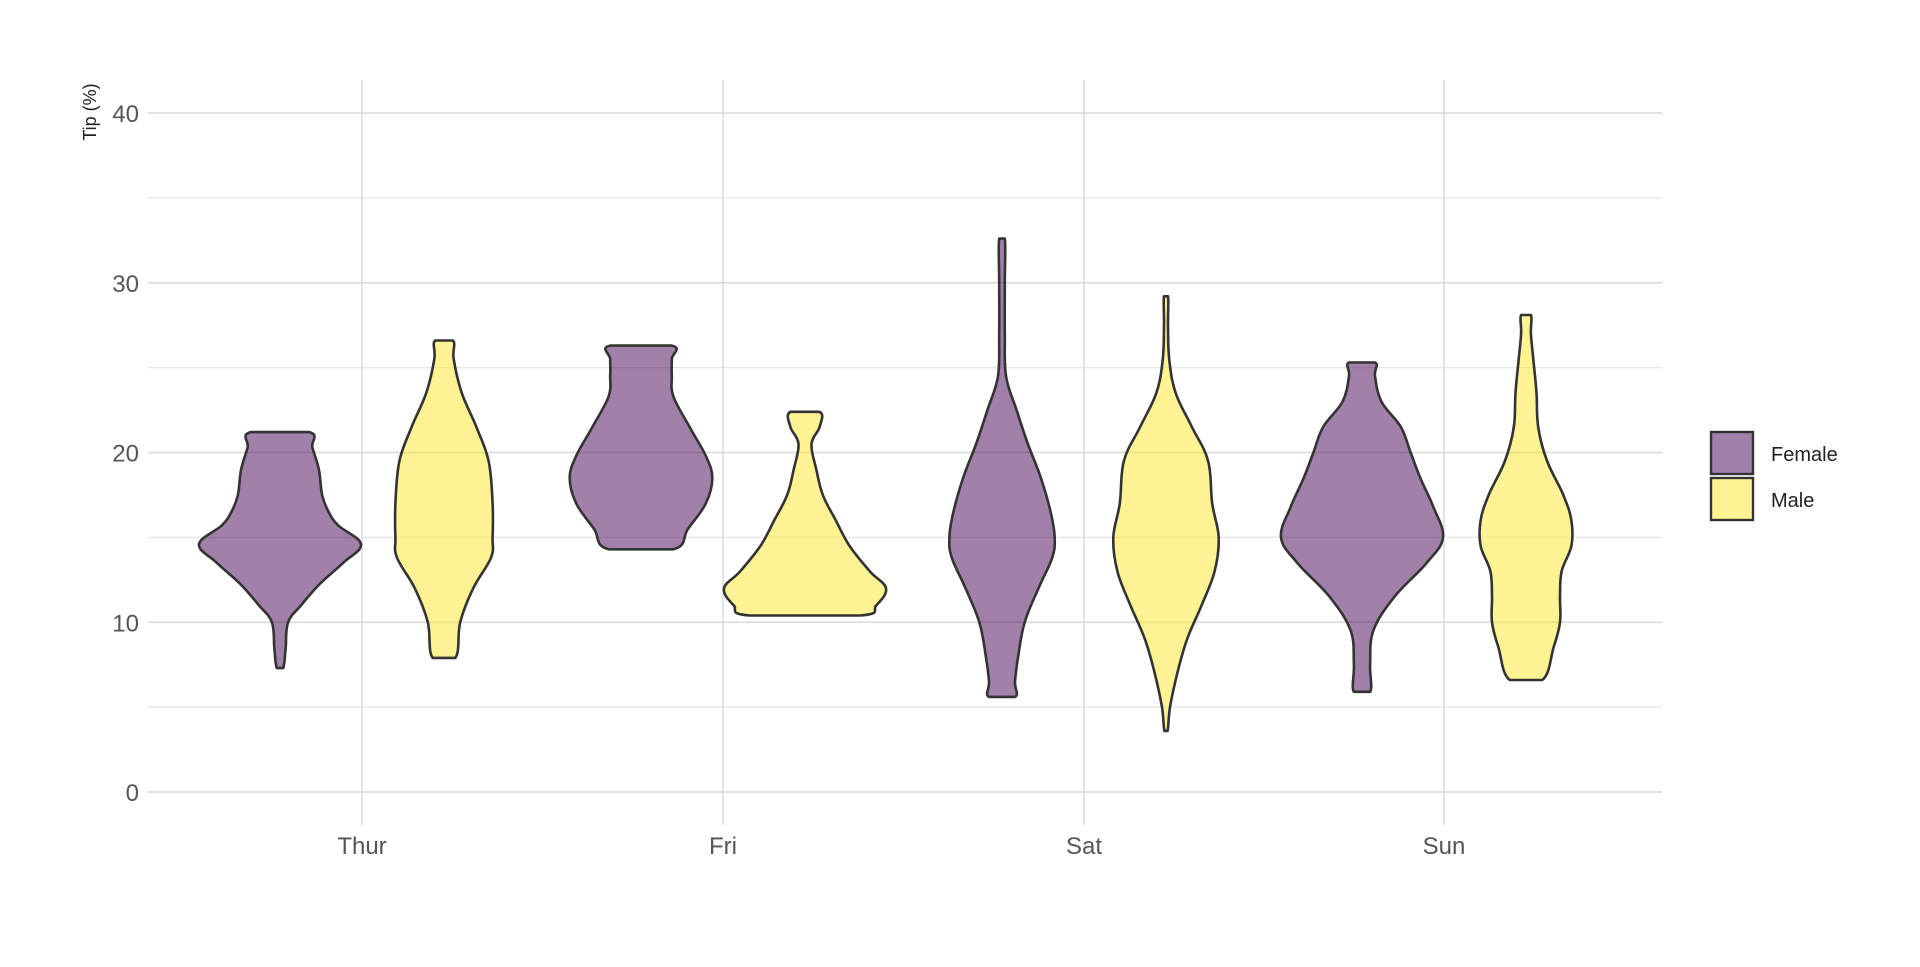  Describe the element at coordinates (901, 846) in the screenshot. I see `x-axis-ticks: Thur Fri Sat Sun` at that location.